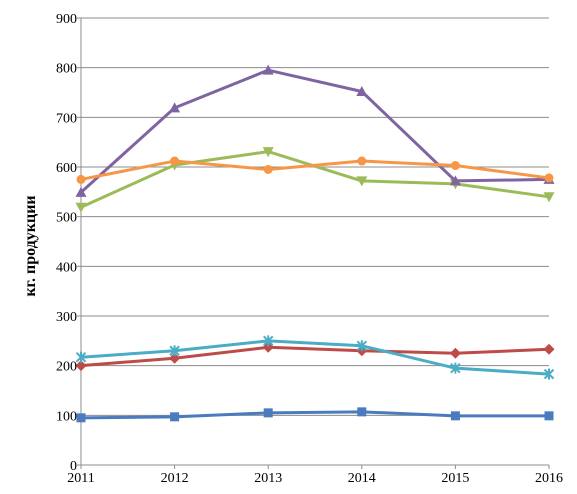  What do you see at coordinates (315, 478) in the screenshot?
I see `x-tick-labels: 2011 2012 2013 2014 2015 2016` at bounding box center [315, 478].